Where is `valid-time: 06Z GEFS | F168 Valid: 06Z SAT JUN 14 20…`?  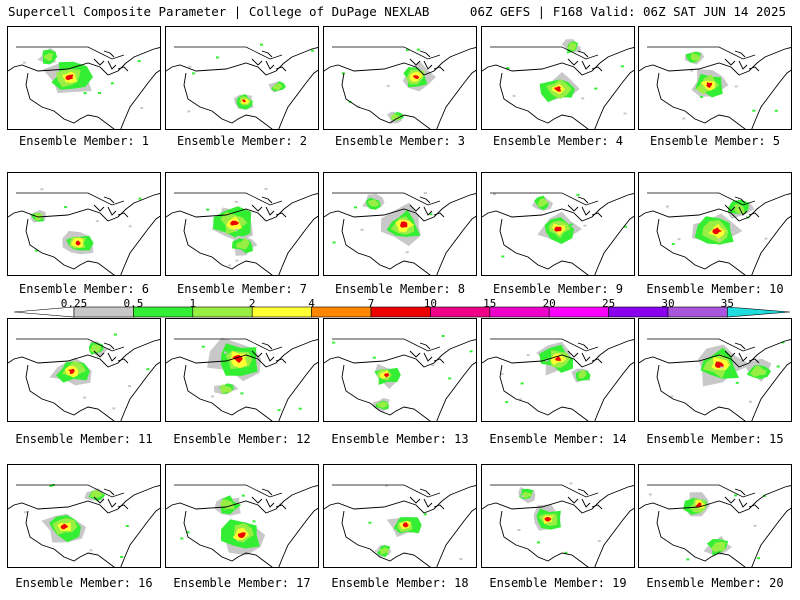
valid-time: 06Z GEFS | F168 Valid: 06Z SAT JUN 14 20… is located at coordinates (627, 11).